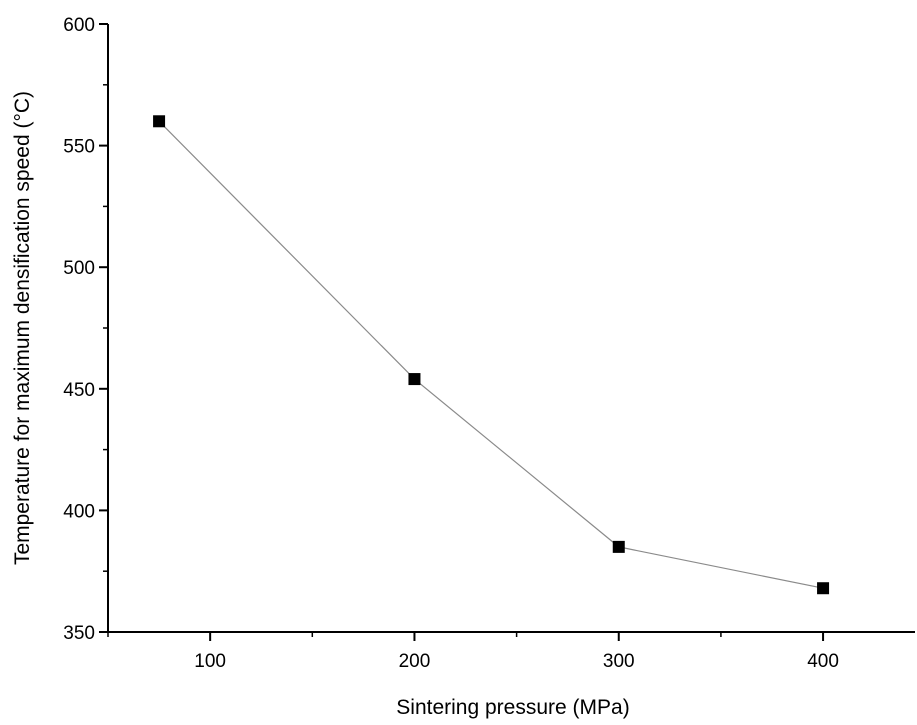  Describe the element at coordinates (79, 390) in the screenshot. I see `y-tick-label: 450` at that location.